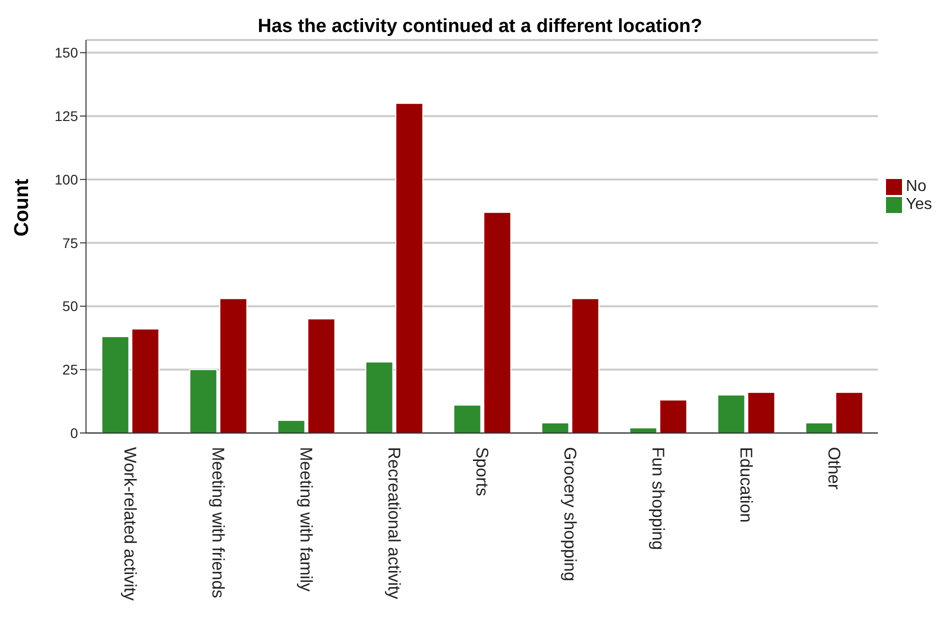 The height and width of the screenshot is (623, 952). I want to click on y-tick-label: 100, so click(66, 179).